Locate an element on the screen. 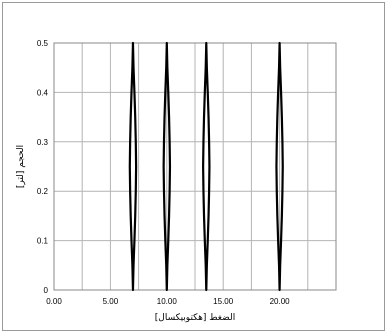 The image size is (390, 336). y-tick-label: 0 is located at coordinates (46, 290).